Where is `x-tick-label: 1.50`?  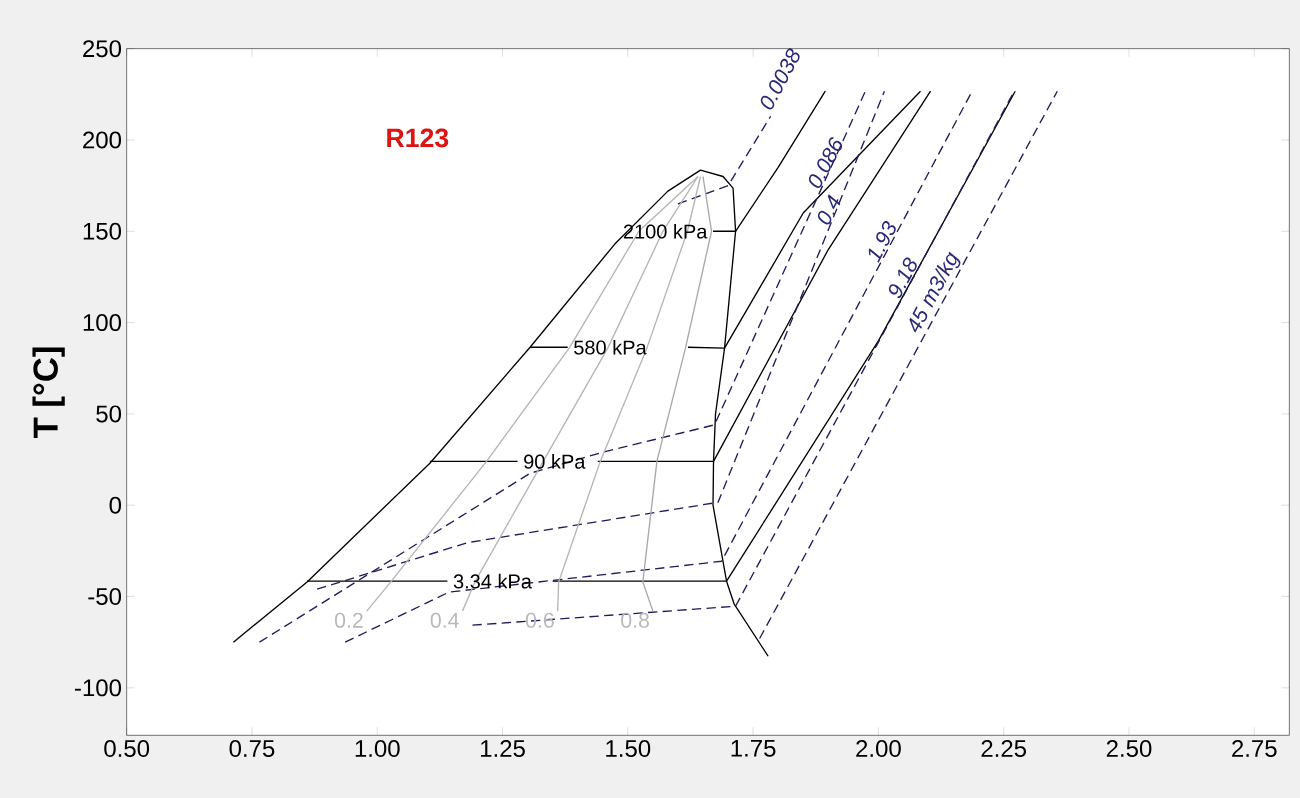 x-tick-label: 1.50 is located at coordinates (628, 749).